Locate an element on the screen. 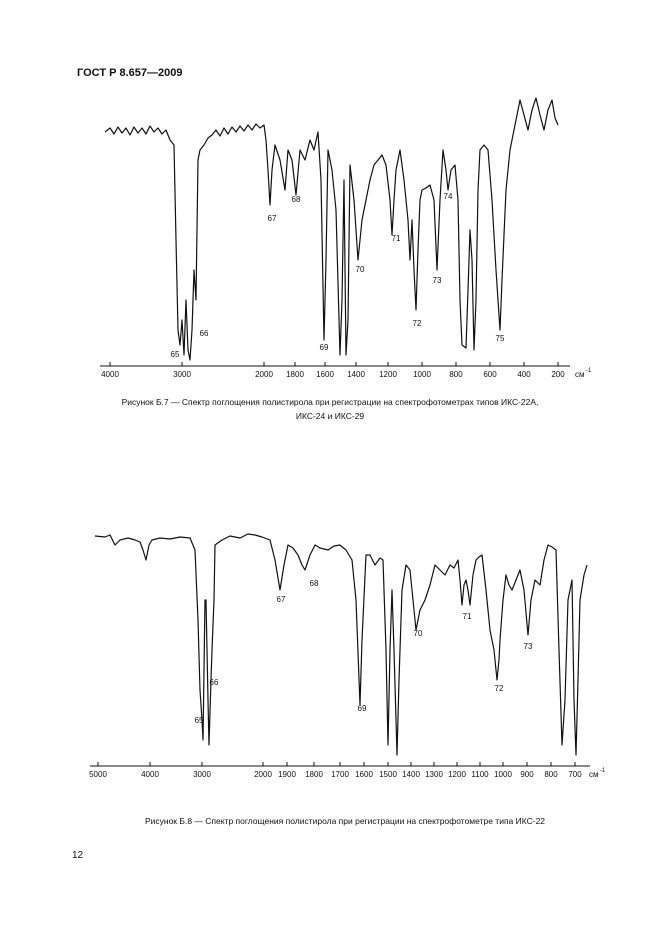 The image size is (661, 936). x-tick-label: 1700 is located at coordinates (340, 774).